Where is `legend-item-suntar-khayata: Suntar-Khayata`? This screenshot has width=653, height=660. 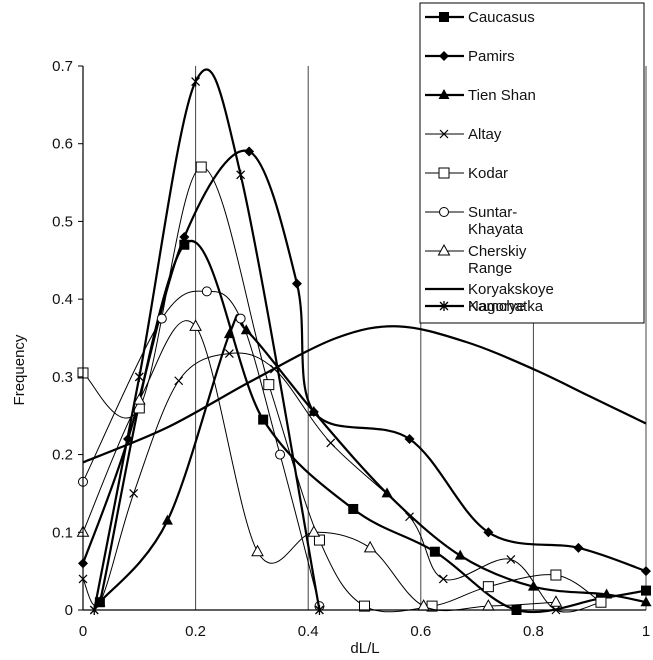 legend-item-suntar-khayata: Suntar-Khayata is located at coordinates (474, 221).